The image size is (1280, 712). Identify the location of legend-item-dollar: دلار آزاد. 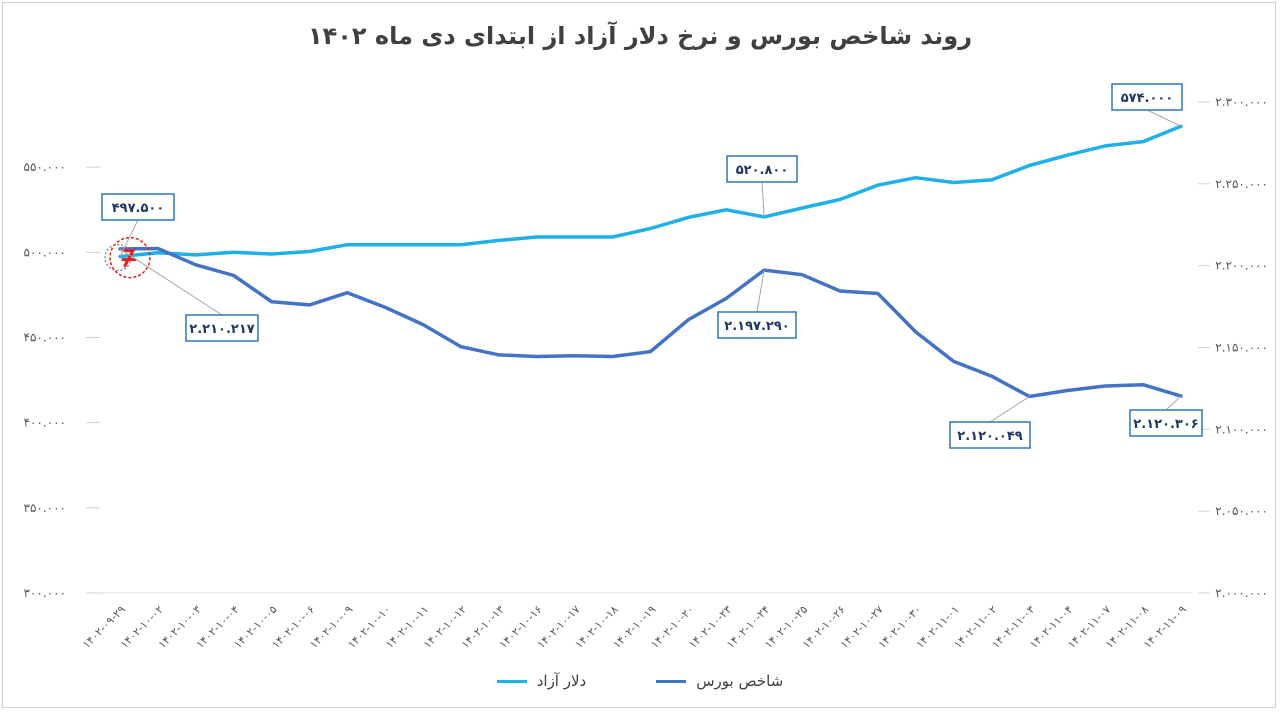
(541, 681).